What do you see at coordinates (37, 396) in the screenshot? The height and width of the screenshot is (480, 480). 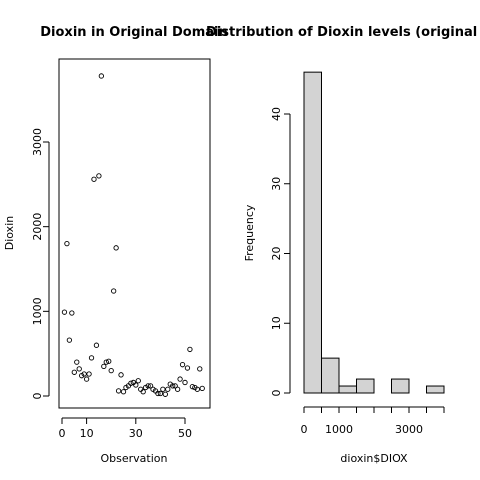 I see `scatter-y-tick-label: 0` at bounding box center [37, 396].